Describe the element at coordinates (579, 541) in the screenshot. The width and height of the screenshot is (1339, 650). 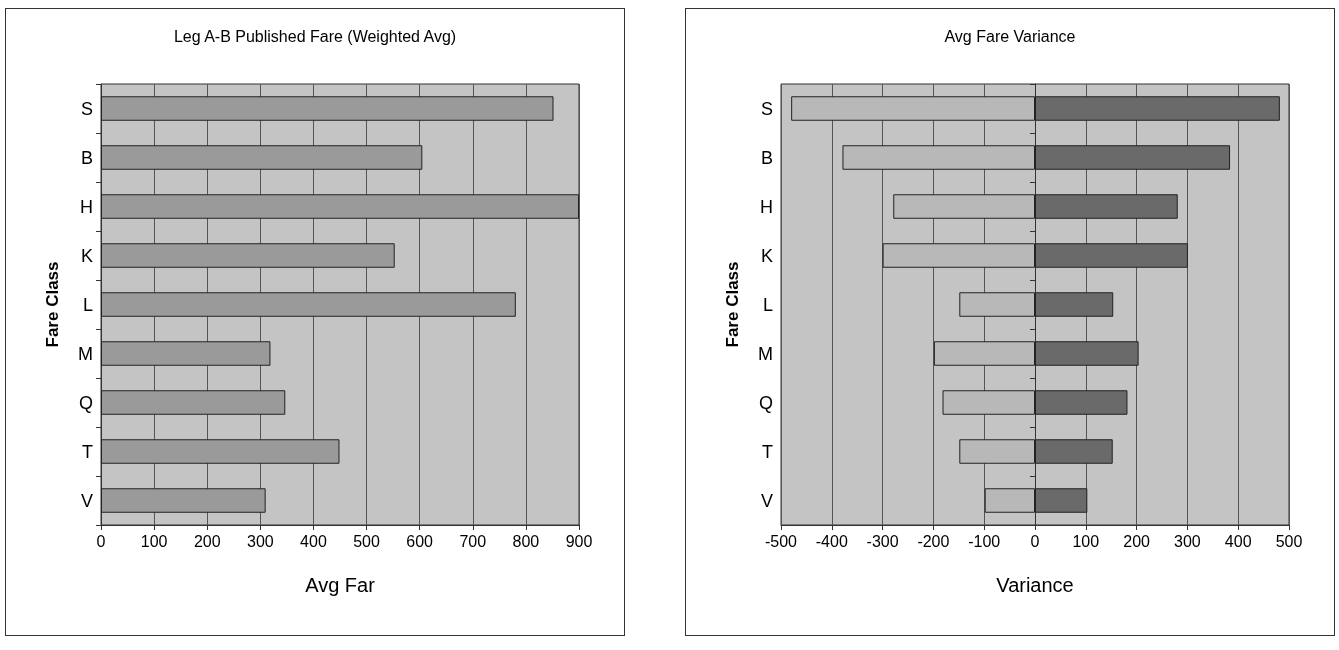
I see `x-tick-label: 900` at that location.